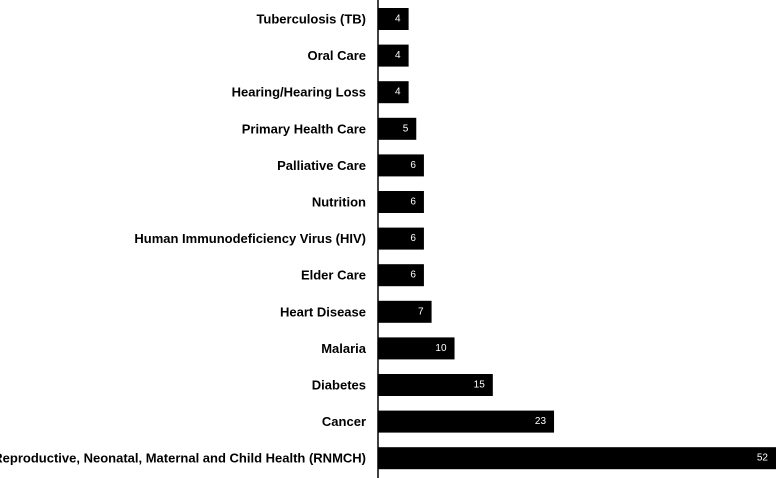 The height and width of the screenshot is (478, 777). I want to click on category-label: Cancer, so click(344, 421).